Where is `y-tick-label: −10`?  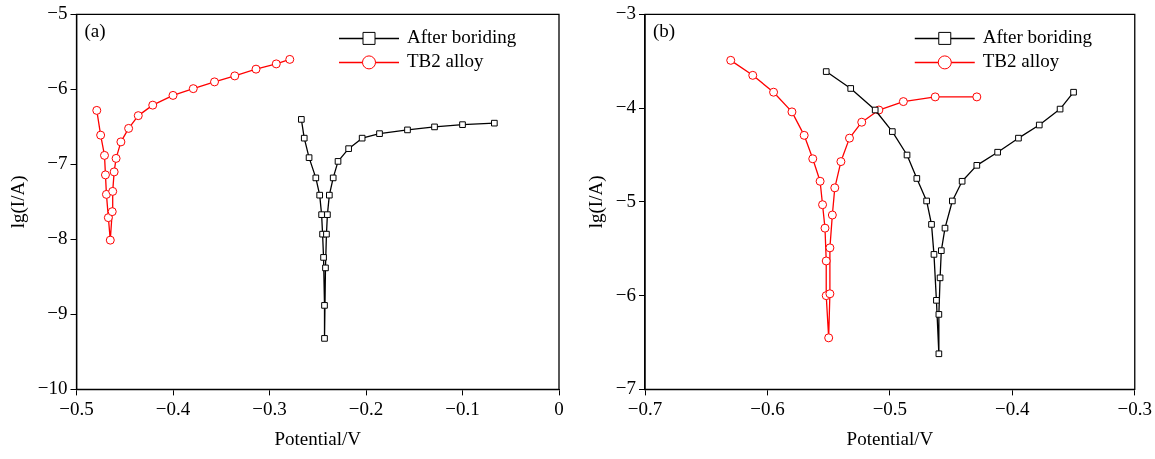
y-tick-label: −10 is located at coordinates (52, 388).